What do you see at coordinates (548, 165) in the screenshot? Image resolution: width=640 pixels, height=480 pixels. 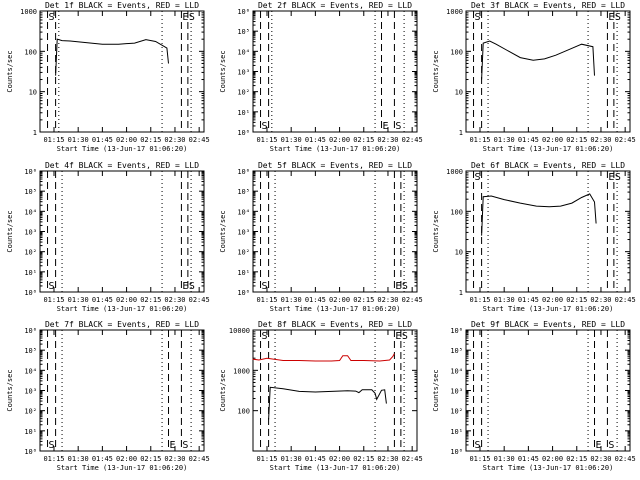 I see `panel-title: Det 6f BLACK = Events, RED = LLD` at bounding box center [548, 165].